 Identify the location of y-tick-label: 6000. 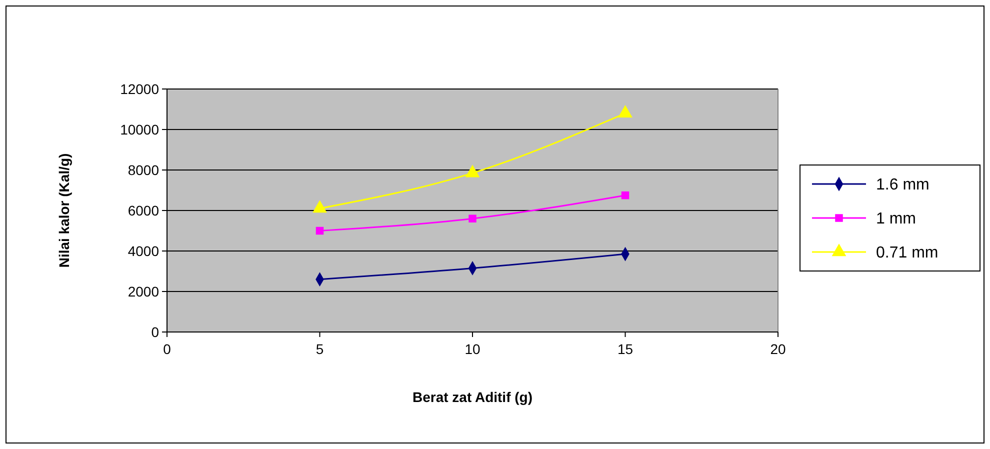
(144, 210).